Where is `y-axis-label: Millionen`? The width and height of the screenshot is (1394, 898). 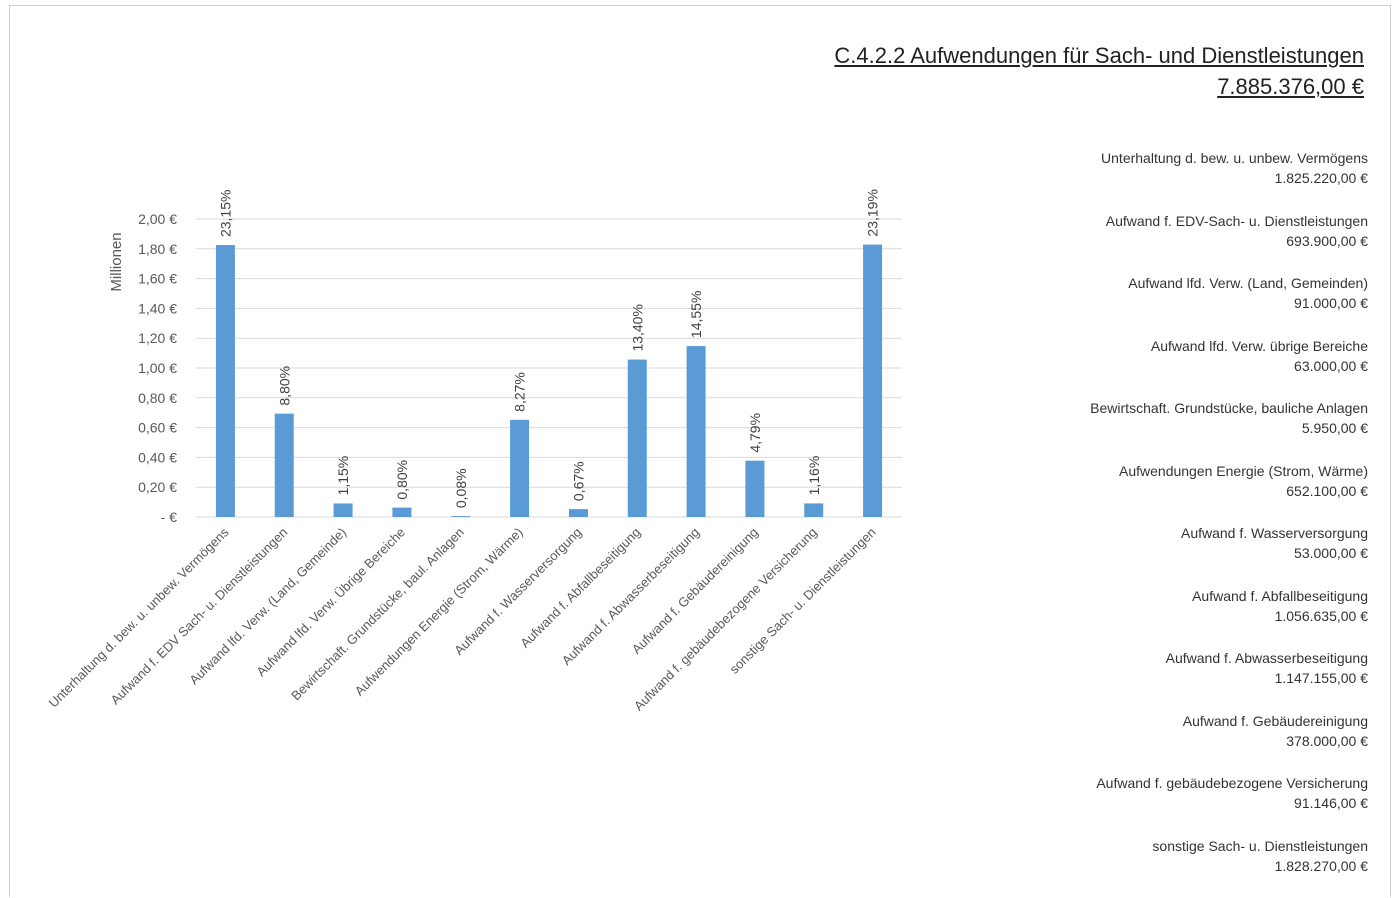 y-axis-label: Millionen is located at coordinates (116, 261).